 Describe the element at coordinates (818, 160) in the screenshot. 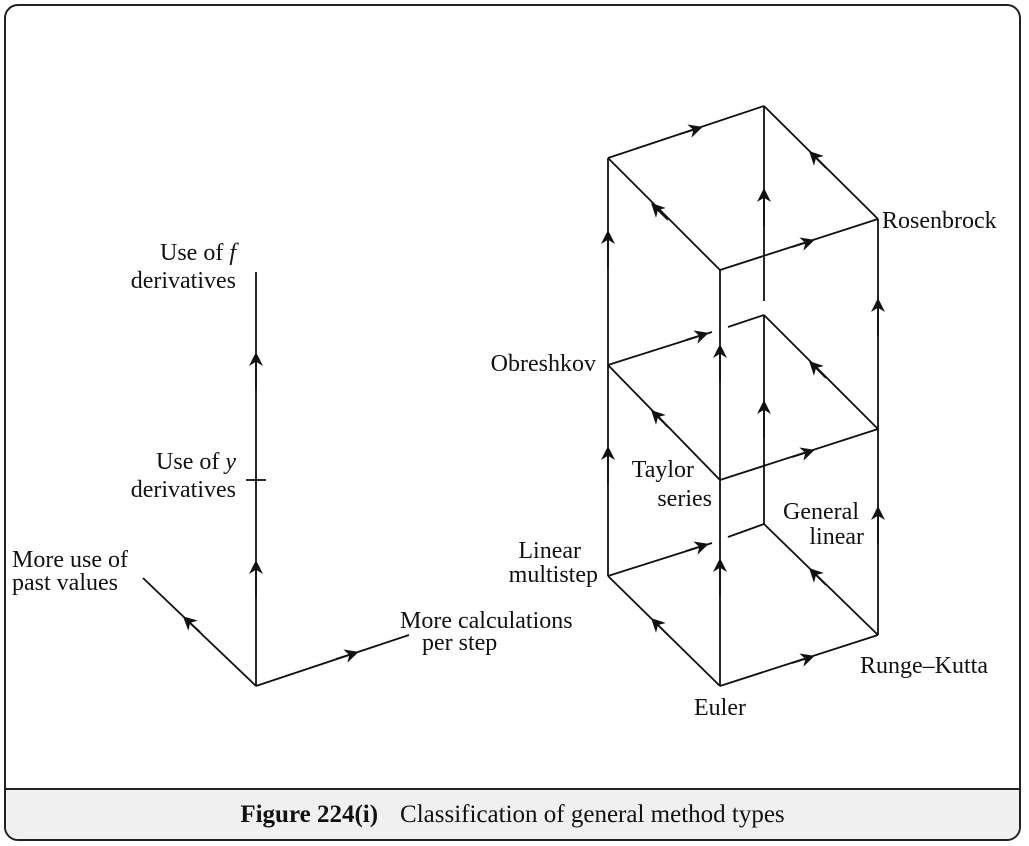

I see `arrow-top-right` at that location.